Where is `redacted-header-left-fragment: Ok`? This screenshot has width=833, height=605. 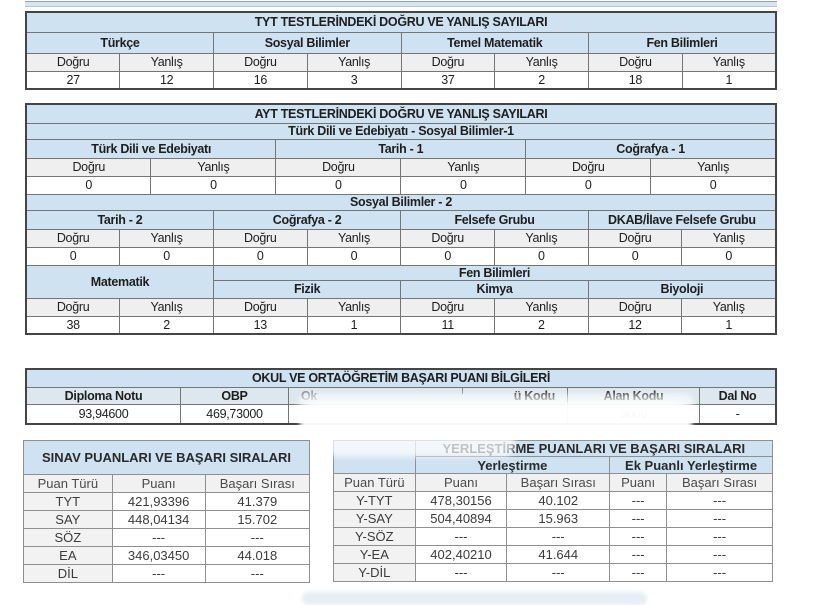 redacted-header-left-fragment: Ok is located at coordinates (309, 395).